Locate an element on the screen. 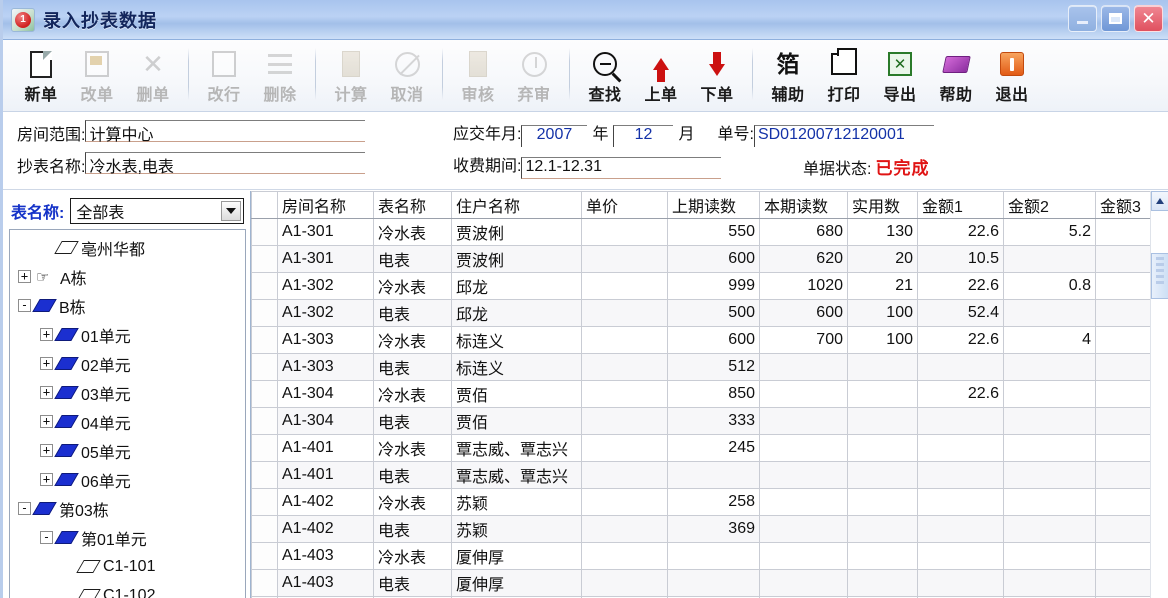 The image size is (1168, 598). tree-node: C1-102 is located at coordinates (127, 589).